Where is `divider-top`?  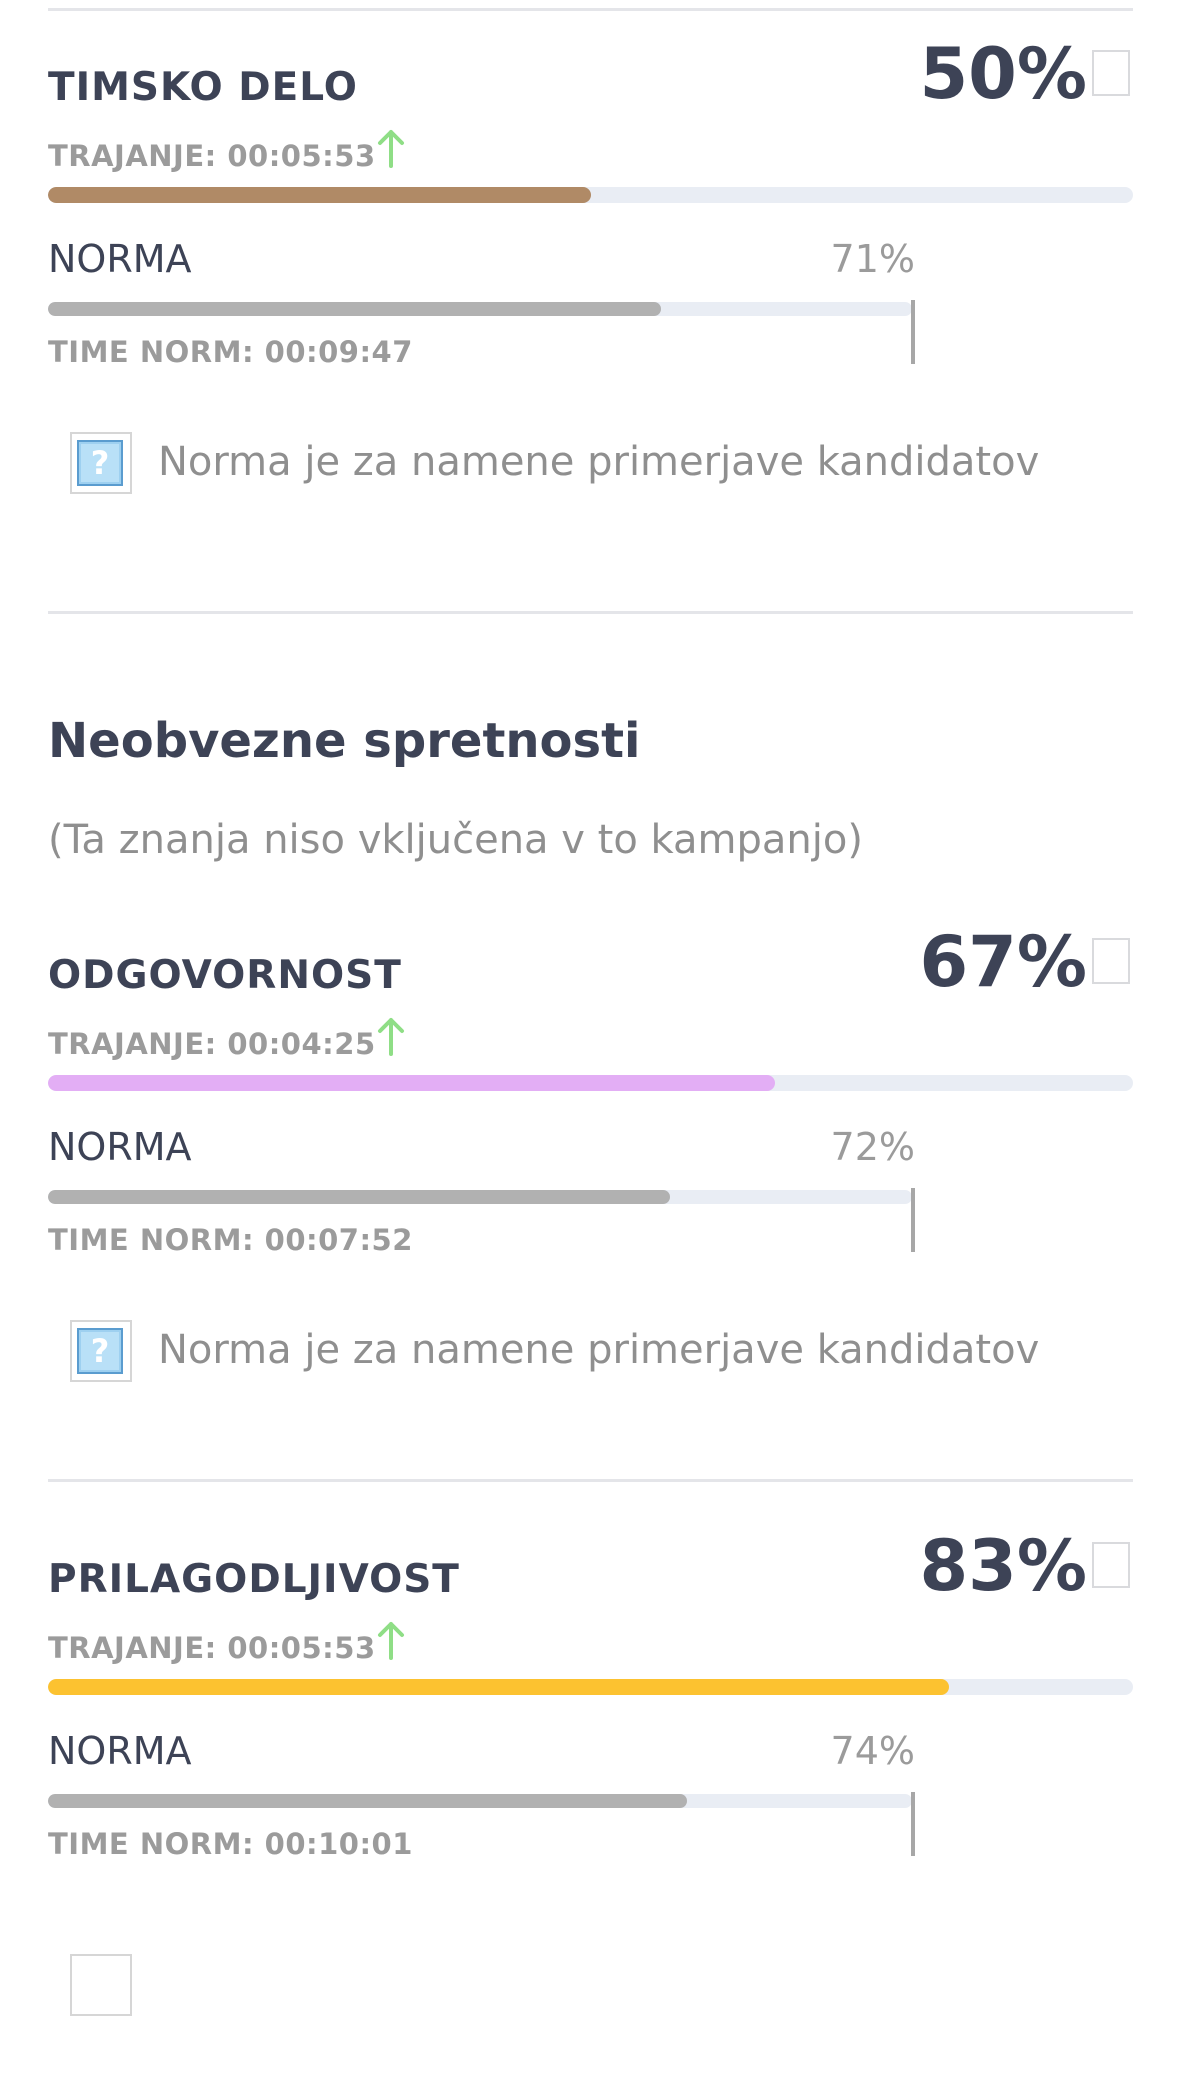 divider-top is located at coordinates (590, 9).